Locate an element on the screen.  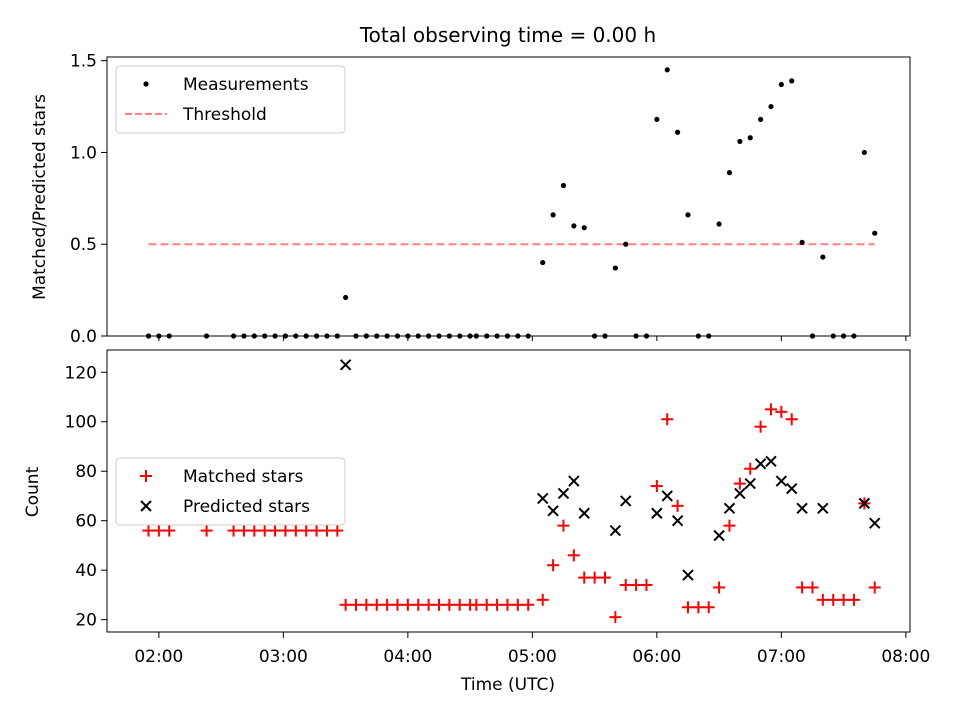
bottom-y-axis-label: Count is located at coordinates (33, 491).